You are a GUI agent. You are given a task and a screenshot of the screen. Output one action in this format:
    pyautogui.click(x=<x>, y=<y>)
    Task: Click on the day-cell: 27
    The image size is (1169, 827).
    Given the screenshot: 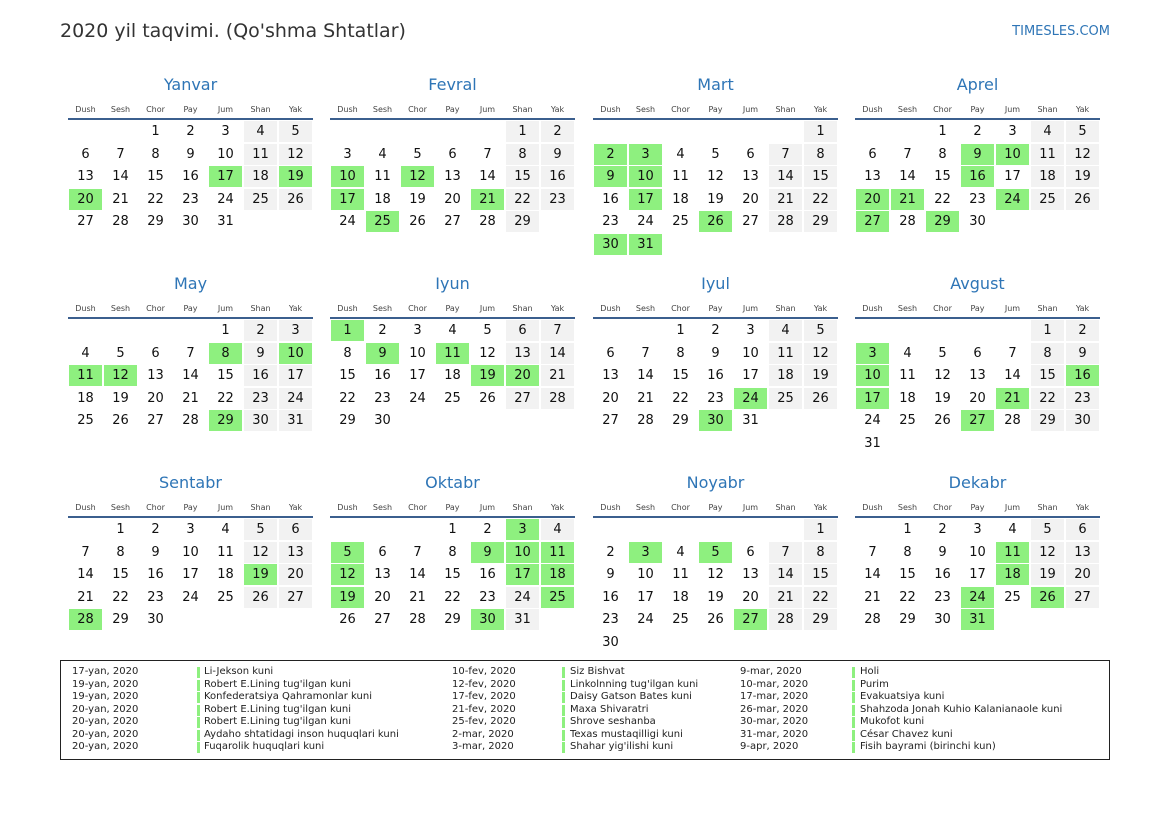 What is the action you would take?
    pyautogui.click(x=522, y=398)
    